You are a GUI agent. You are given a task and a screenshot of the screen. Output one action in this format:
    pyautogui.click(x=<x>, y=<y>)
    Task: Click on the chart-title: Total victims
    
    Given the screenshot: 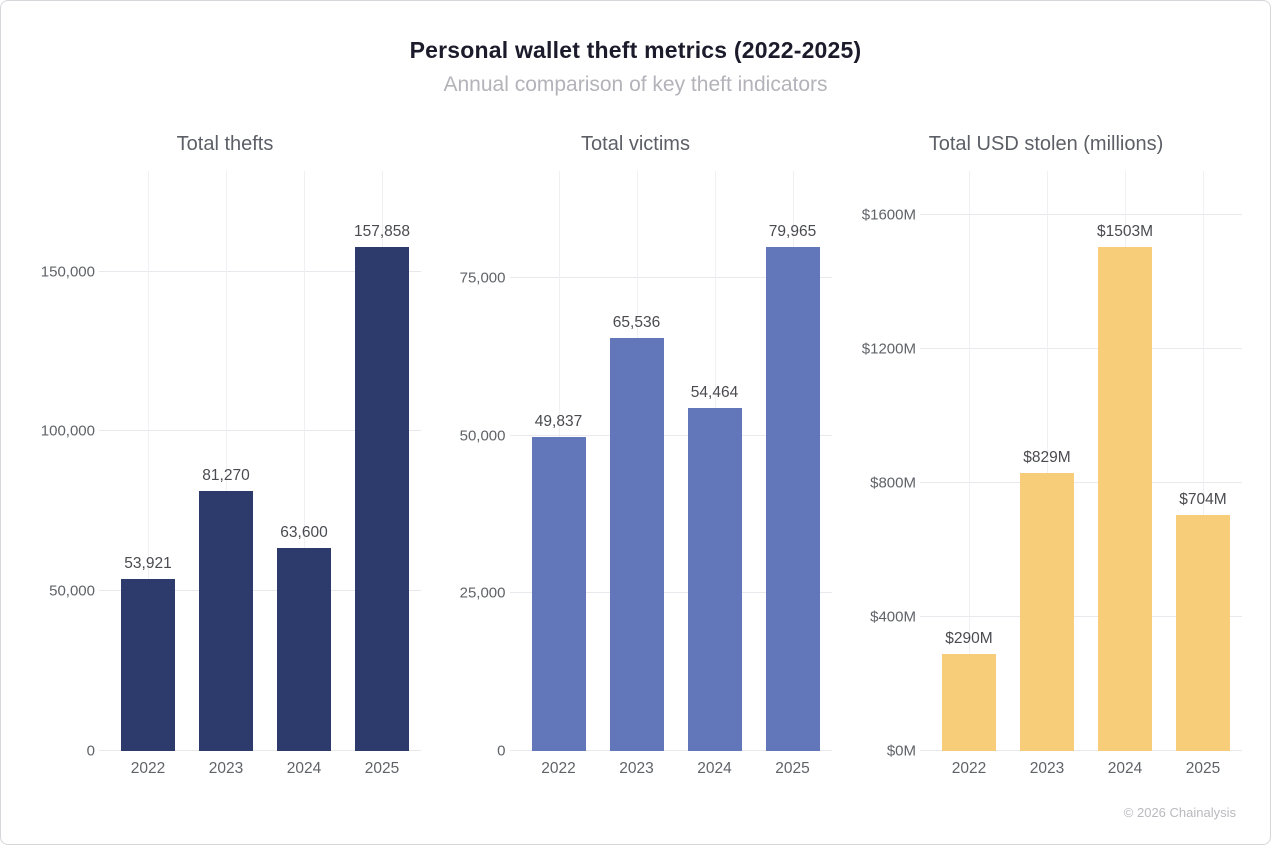 What is the action you would take?
    pyautogui.click(x=635, y=144)
    